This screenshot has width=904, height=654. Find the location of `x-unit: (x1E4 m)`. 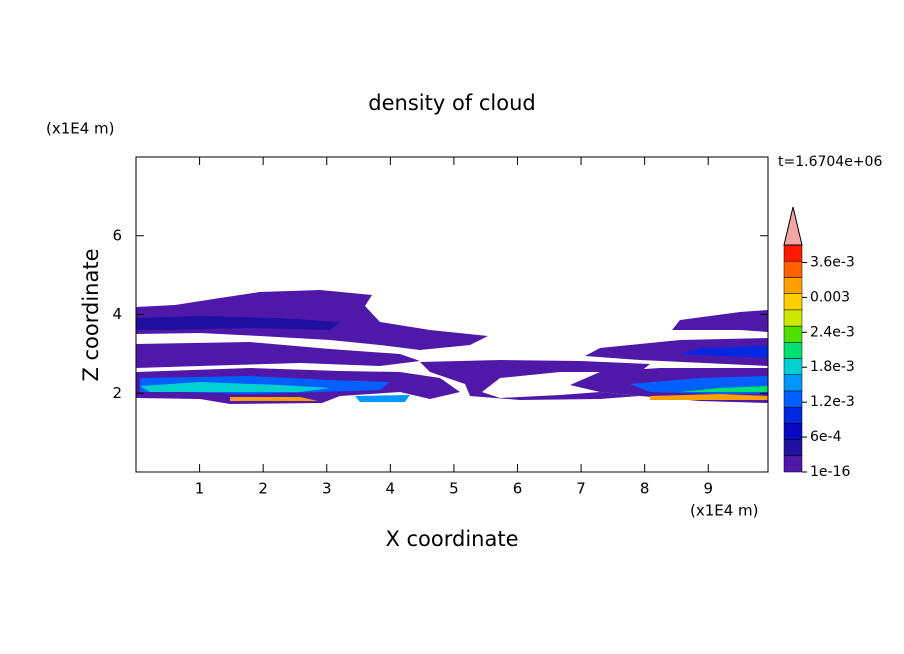

x-unit: (x1E4 m) is located at coordinates (724, 511).